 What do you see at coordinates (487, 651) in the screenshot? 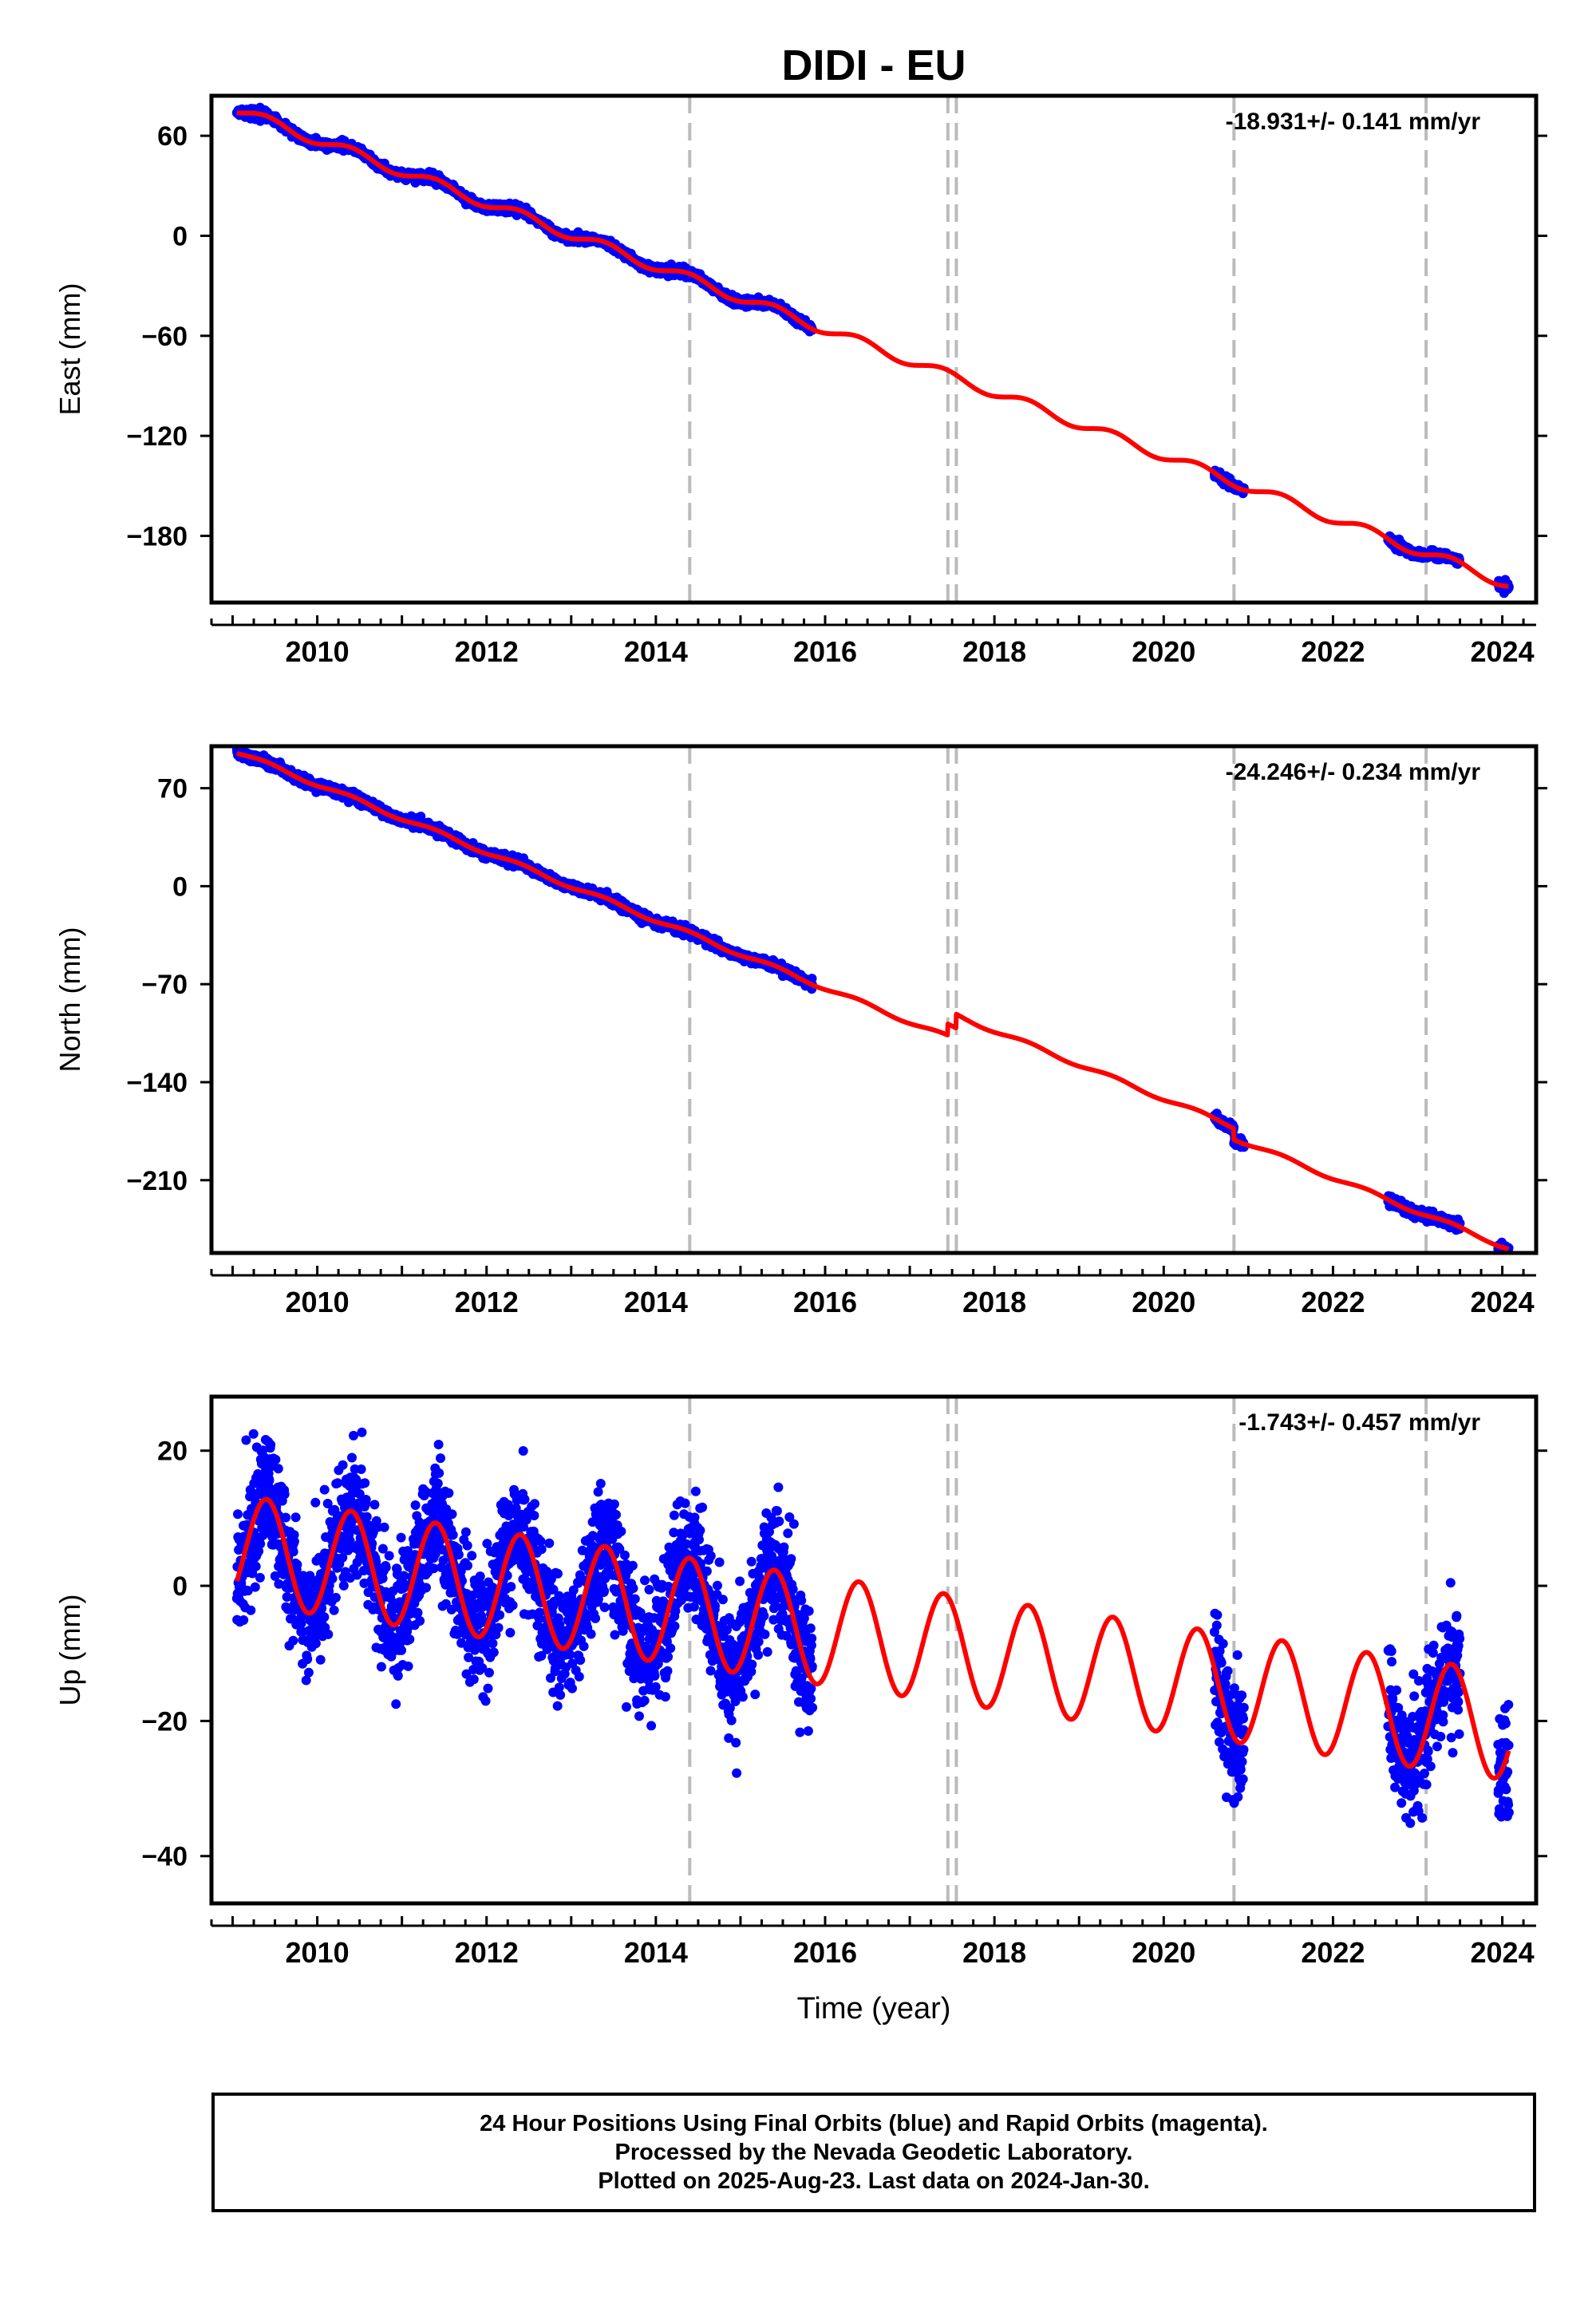
I see `x-tick-label: 2012` at bounding box center [487, 651].